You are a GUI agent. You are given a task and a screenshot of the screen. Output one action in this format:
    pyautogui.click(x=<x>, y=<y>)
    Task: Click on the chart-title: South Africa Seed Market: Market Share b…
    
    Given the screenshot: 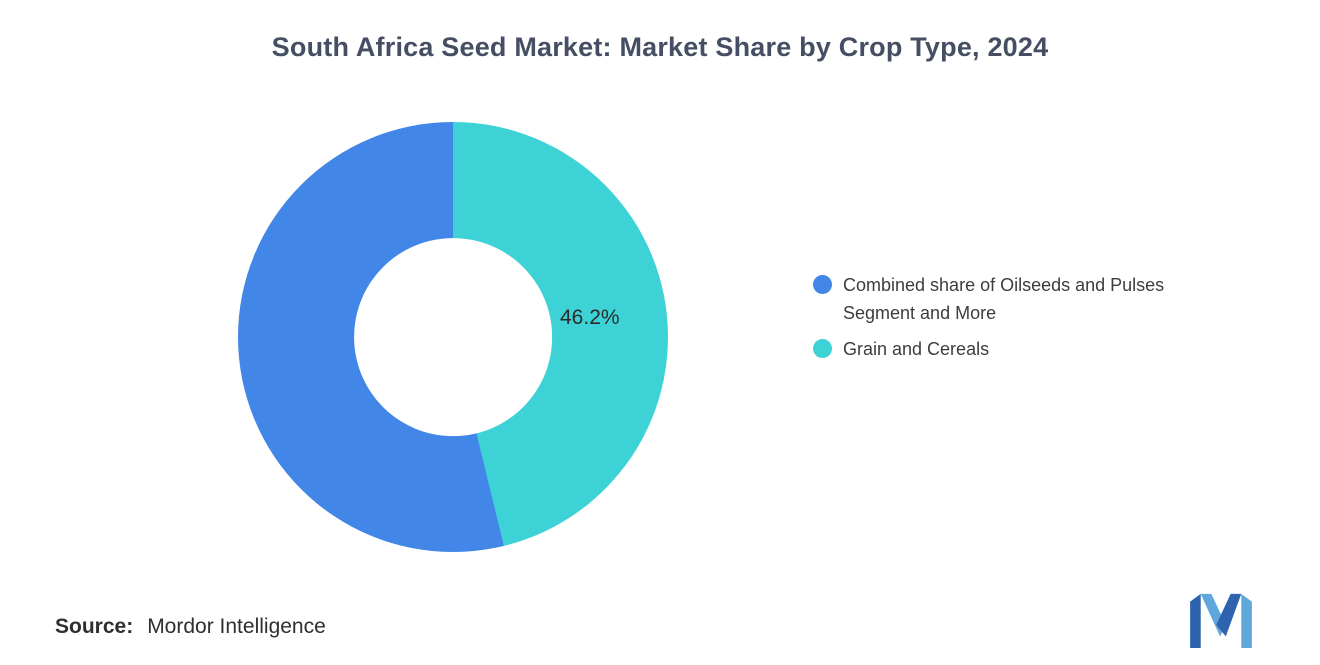 What is the action you would take?
    pyautogui.click(x=660, y=47)
    